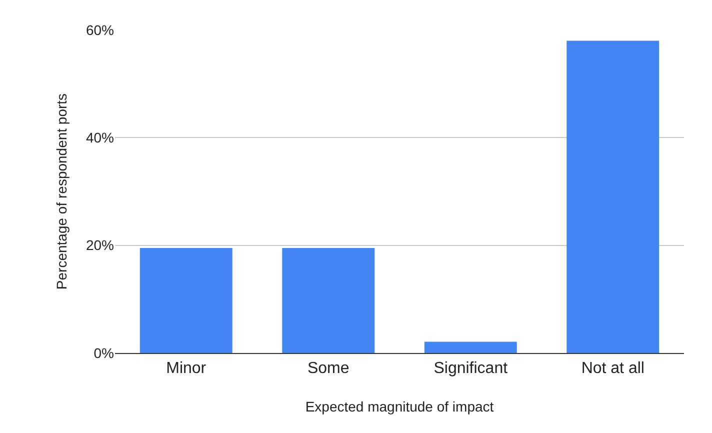 This screenshot has width=712, height=433. Describe the element at coordinates (612, 369) in the screenshot. I see `x-tick-label: Not at all` at that location.